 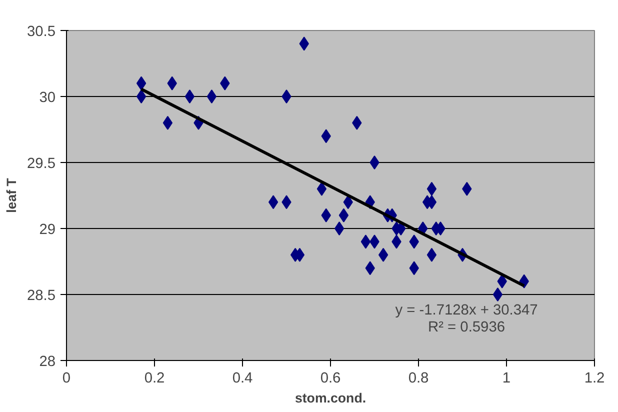 I want to click on y-tick-label: 29, so click(x=47, y=230).